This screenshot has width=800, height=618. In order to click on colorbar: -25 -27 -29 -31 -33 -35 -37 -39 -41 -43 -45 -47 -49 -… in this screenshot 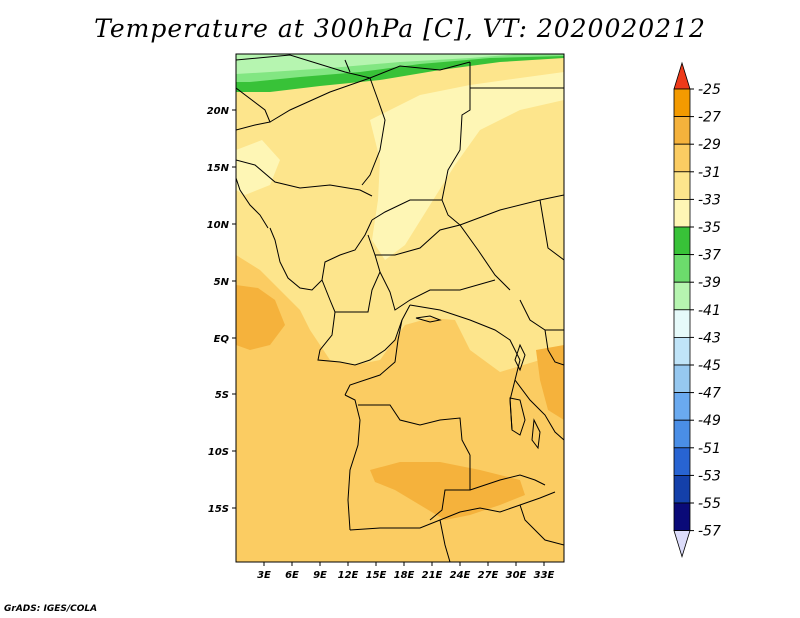, I will do `click(697, 309)`.